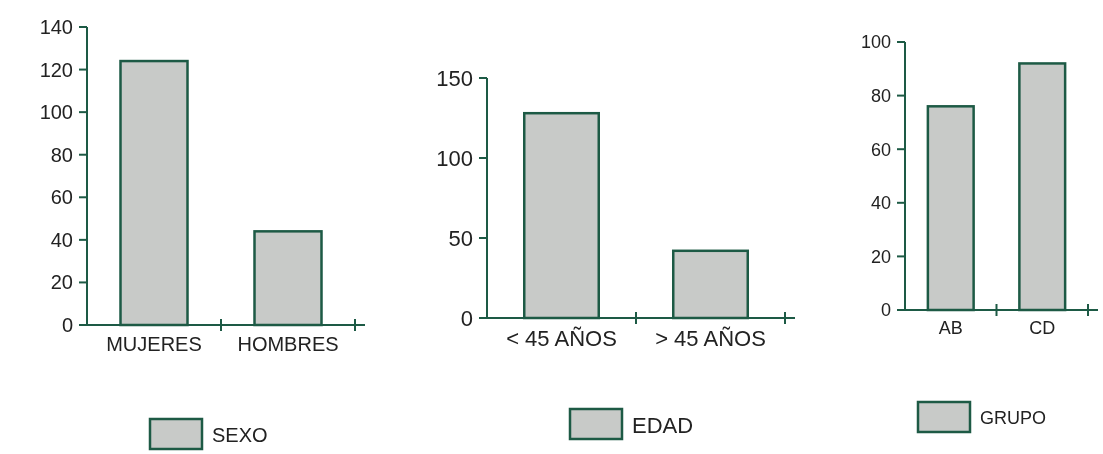 The width and height of the screenshot is (1103, 454). Describe the element at coordinates (454, 78) in the screenshot. I see `y-tick-label: 150` at that location.